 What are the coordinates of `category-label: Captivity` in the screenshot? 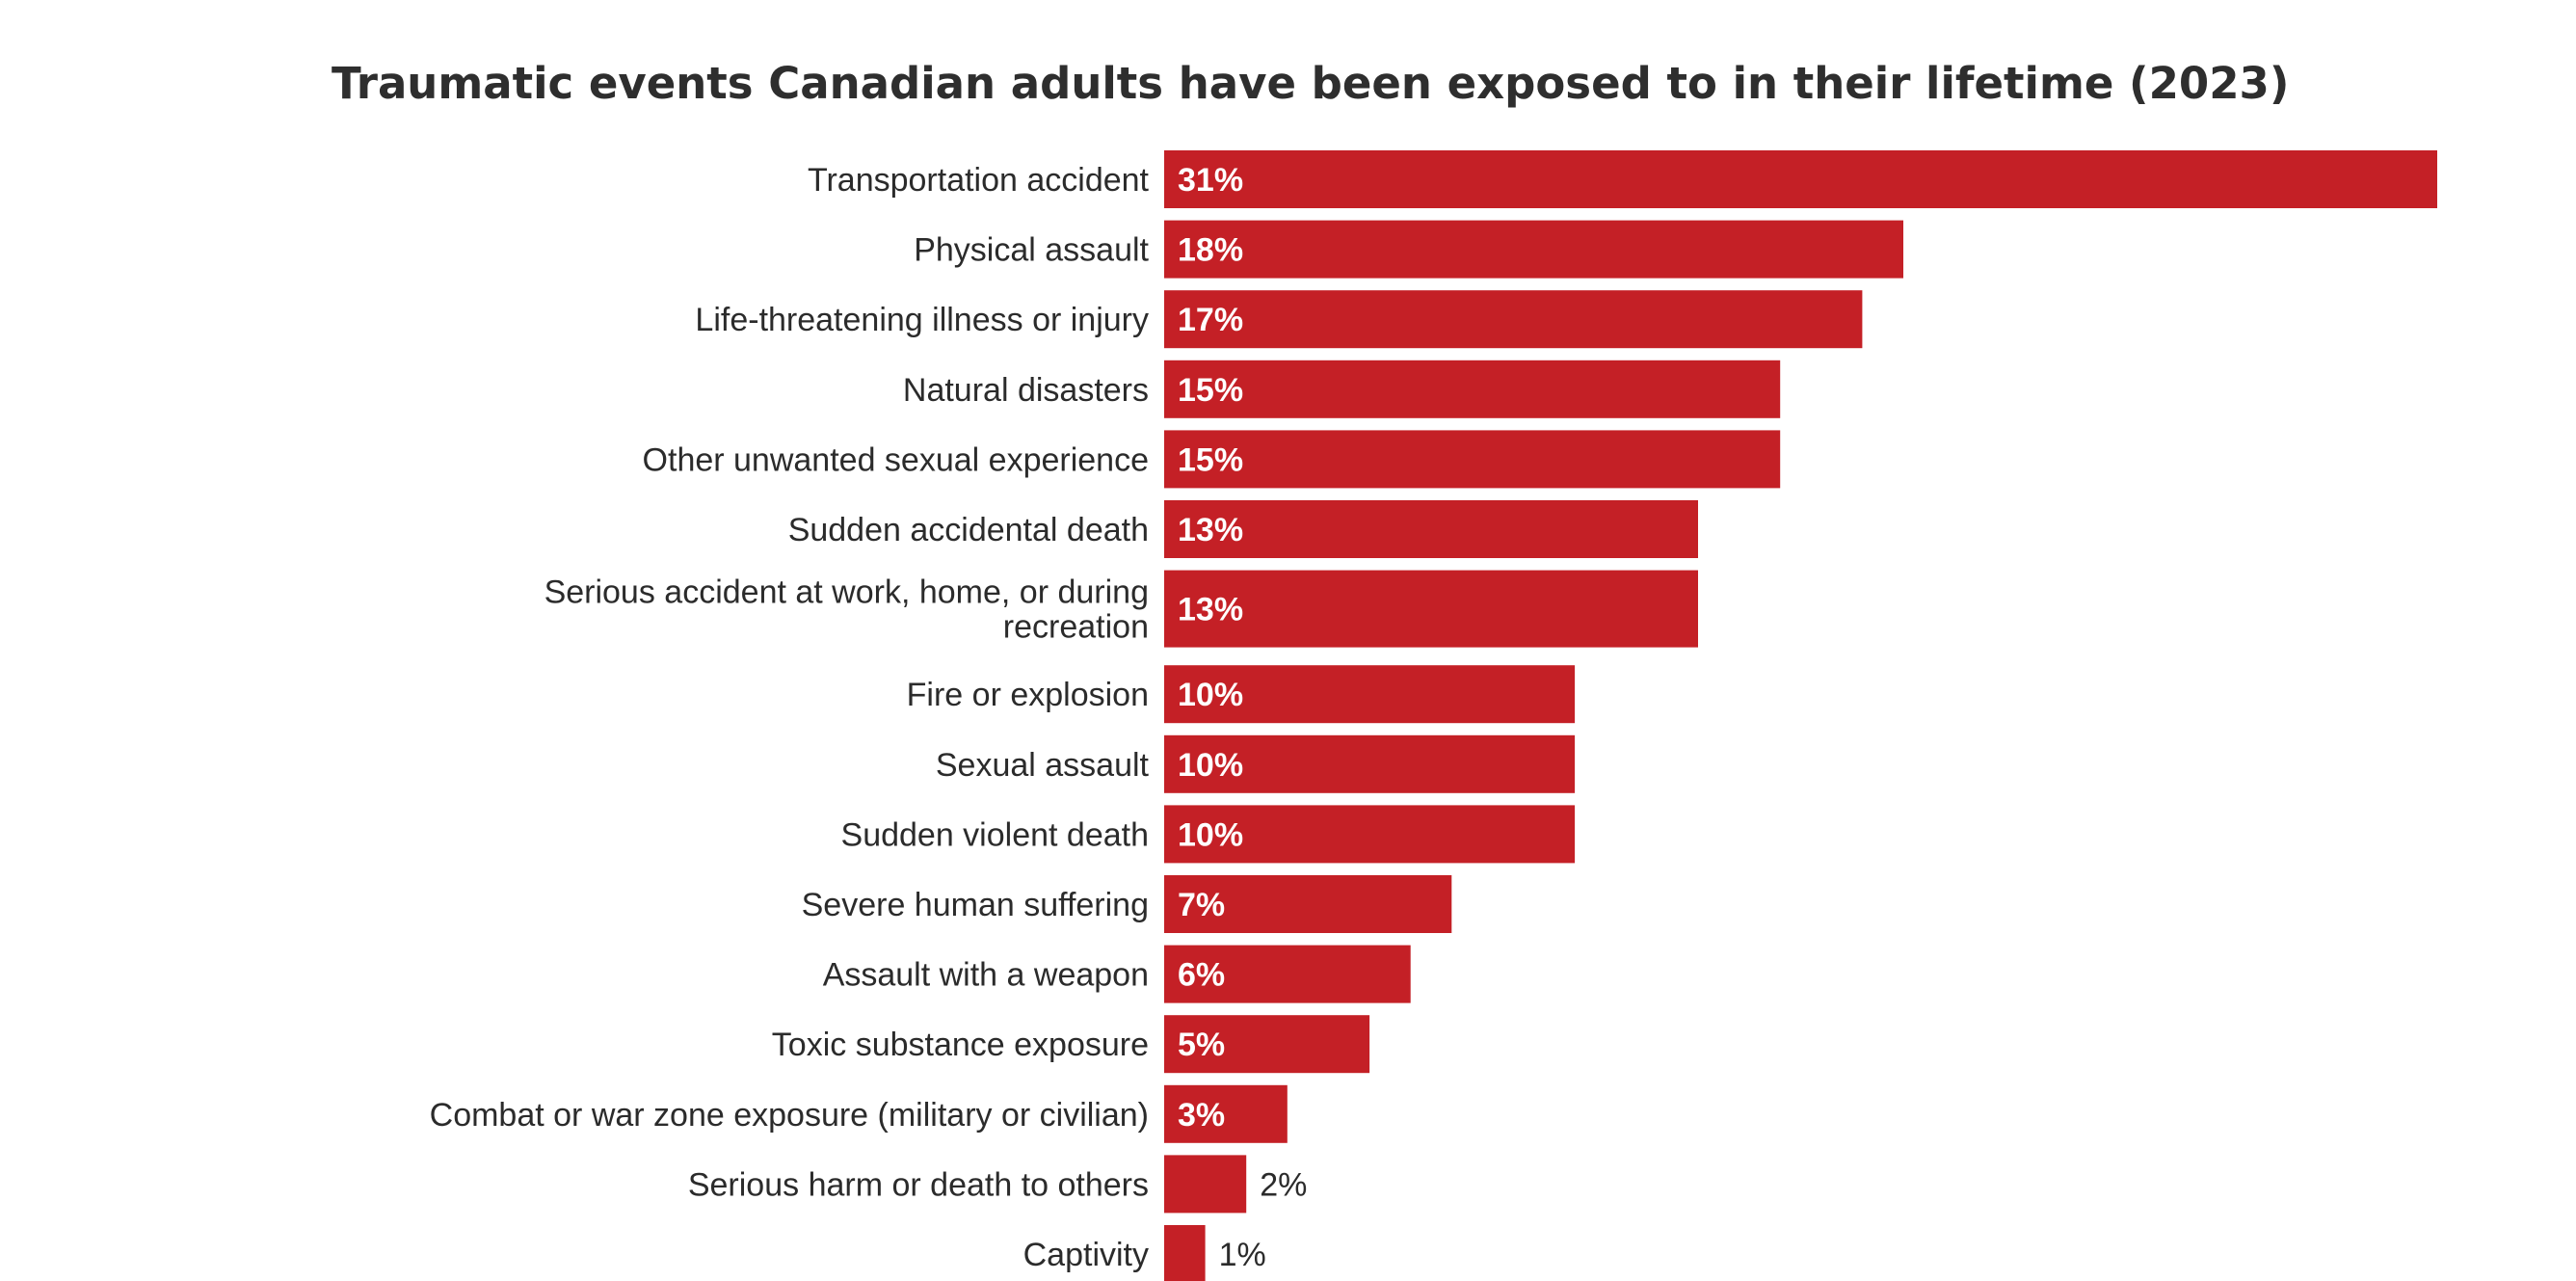 It's located at (1086, 1255).